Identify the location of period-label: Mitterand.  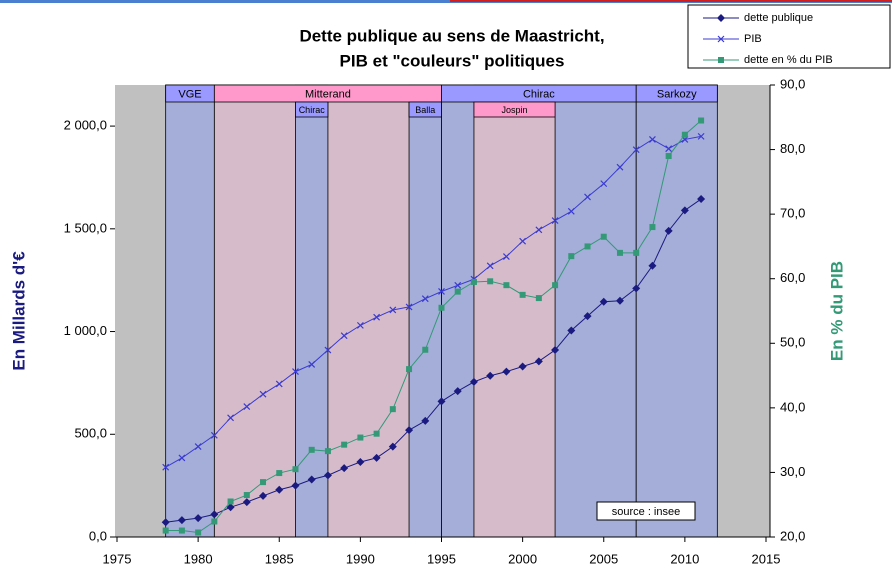
(328, 94).